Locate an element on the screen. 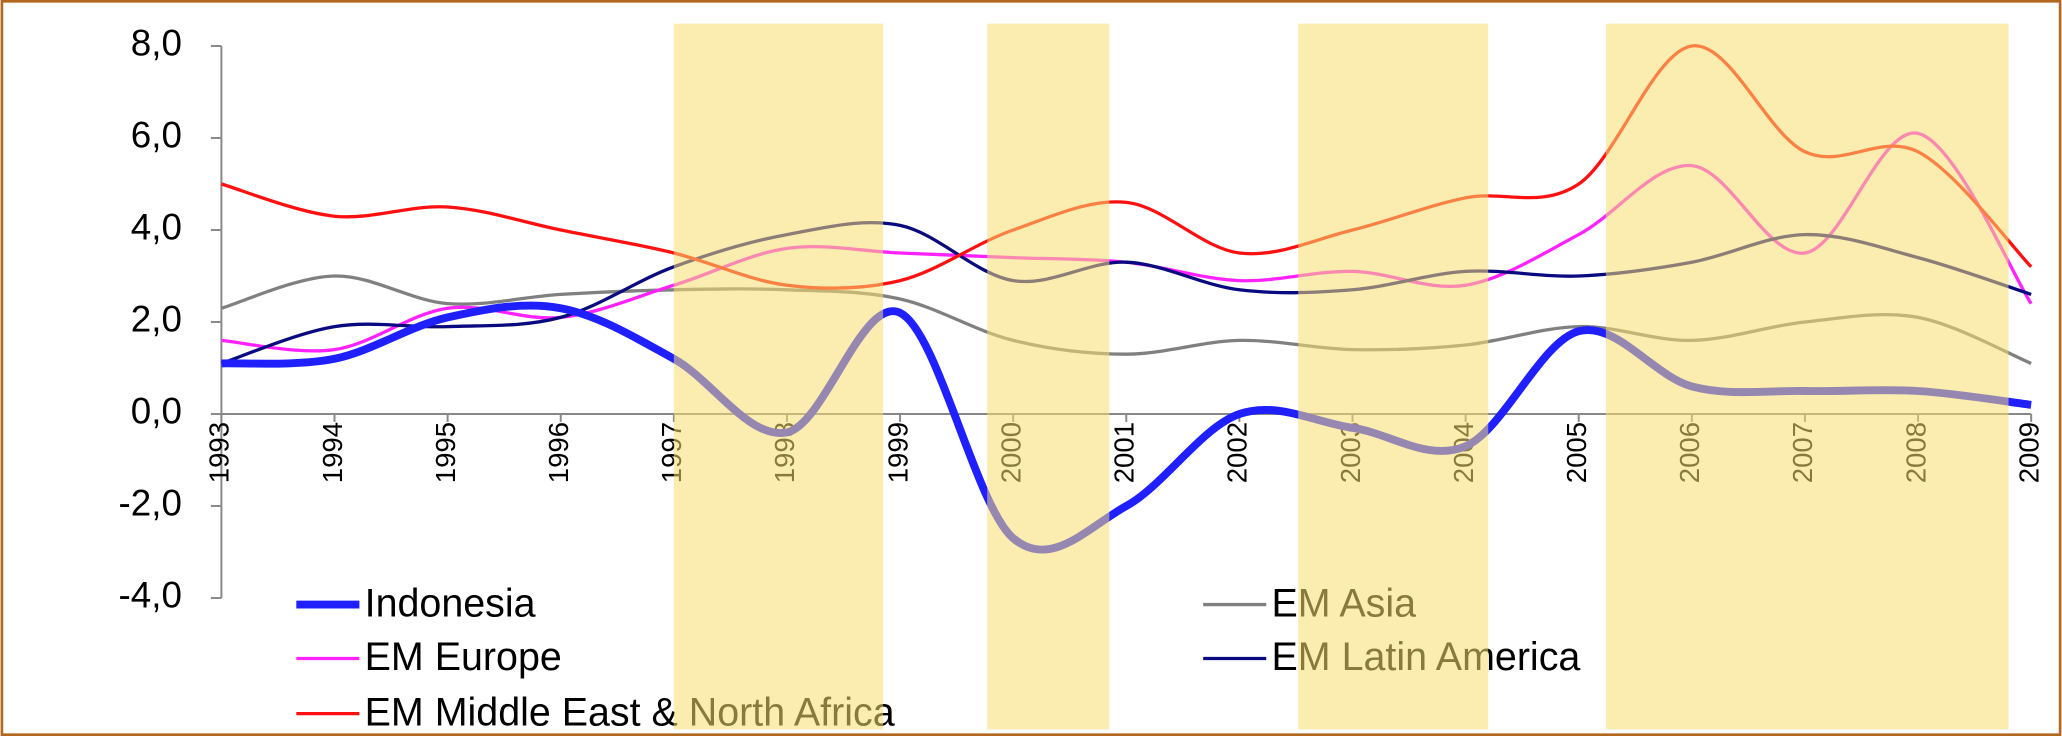  y-tick-label: 2,0 is located at coordinates (156, 319).